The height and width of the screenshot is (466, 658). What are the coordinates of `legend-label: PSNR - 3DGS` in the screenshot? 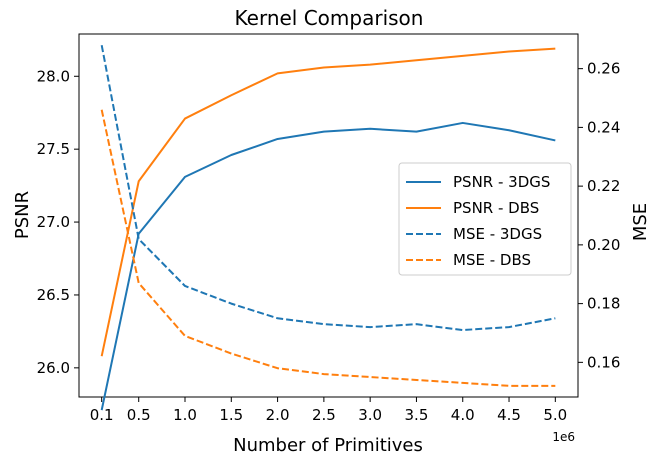 It's located at (501, 182).